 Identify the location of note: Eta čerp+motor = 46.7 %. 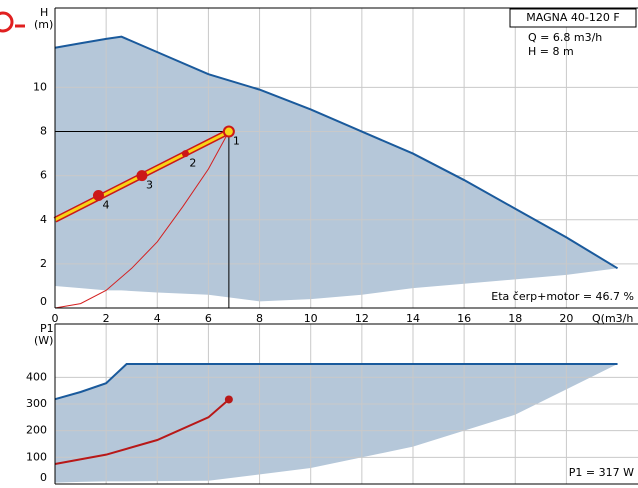
(562, 296).